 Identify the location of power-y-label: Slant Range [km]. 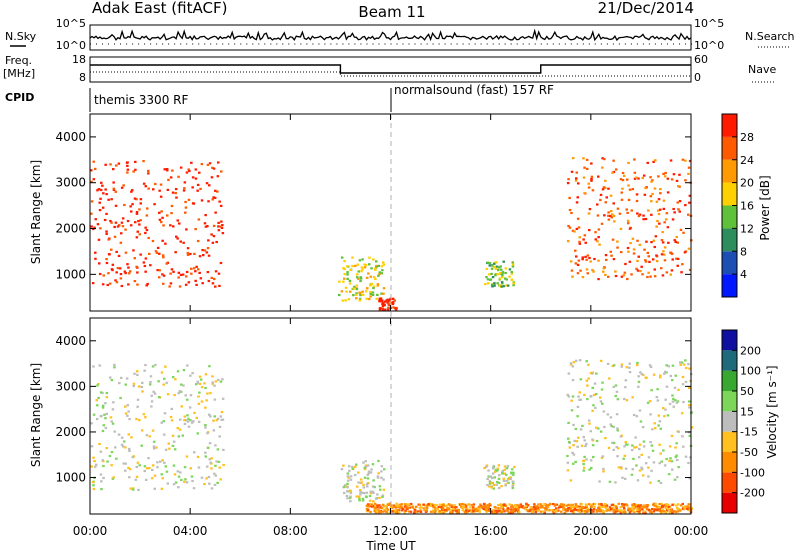
(36, 212).